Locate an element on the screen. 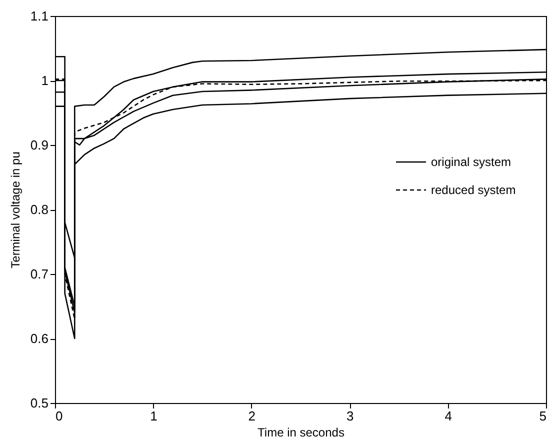 Image resolution: width=556 pixels, height=443 pixels. y-tick-label: 1 is located at coordinates (44, 80).